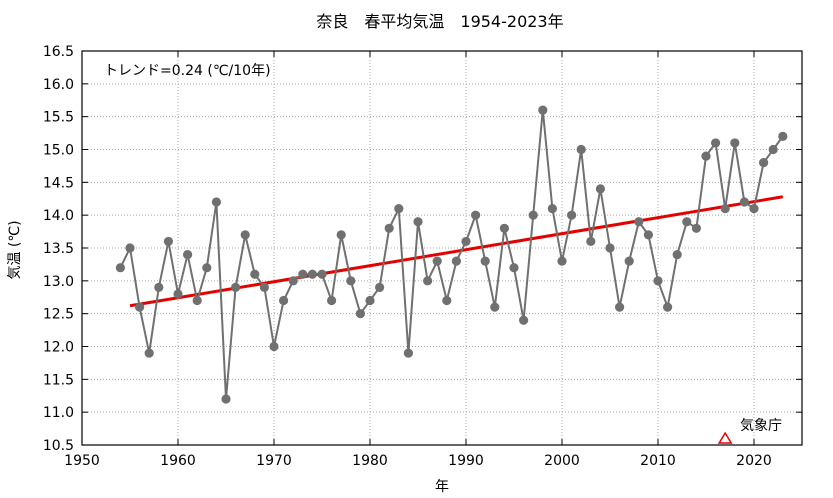  Describe the element at coordinates (58, 413) in the screenshot. I see `y-tick-label: 11.0` at that location.